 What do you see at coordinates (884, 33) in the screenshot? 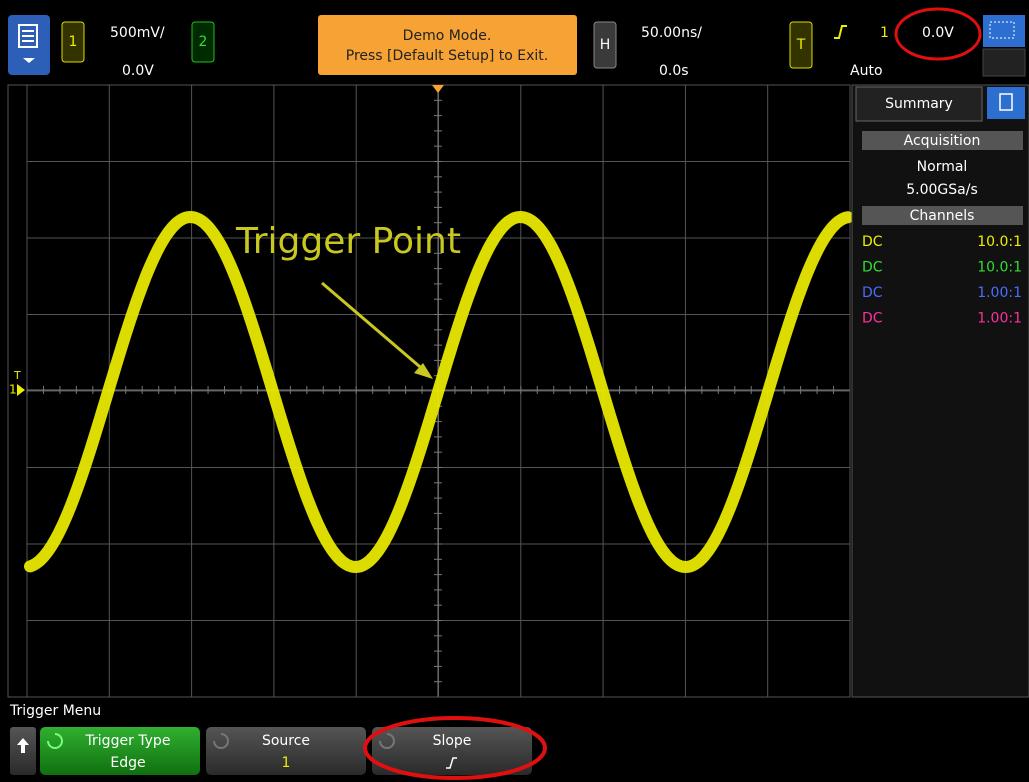
I see `trigger-source: 1` at bounding box center [884, 33].